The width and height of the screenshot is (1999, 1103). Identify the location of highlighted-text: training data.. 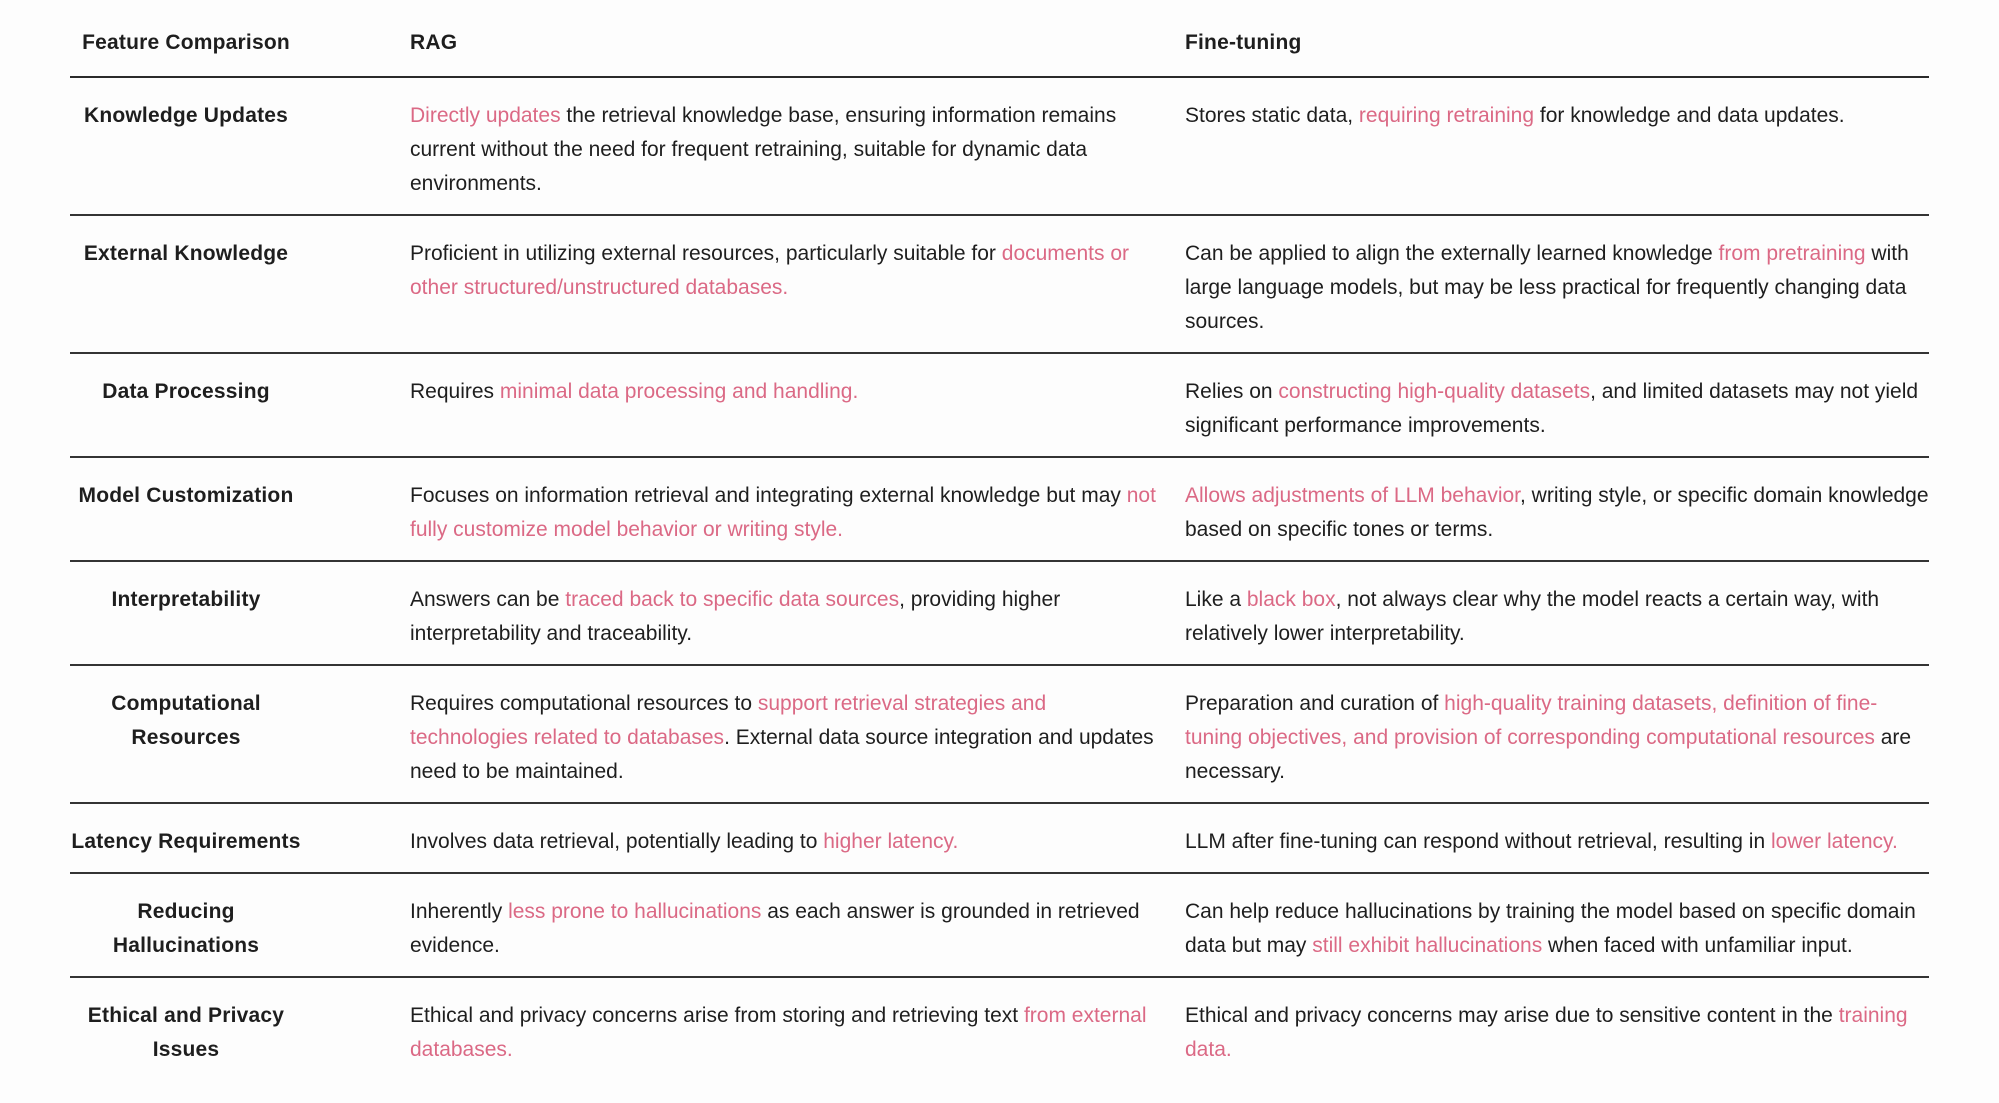
(1546, 1032).